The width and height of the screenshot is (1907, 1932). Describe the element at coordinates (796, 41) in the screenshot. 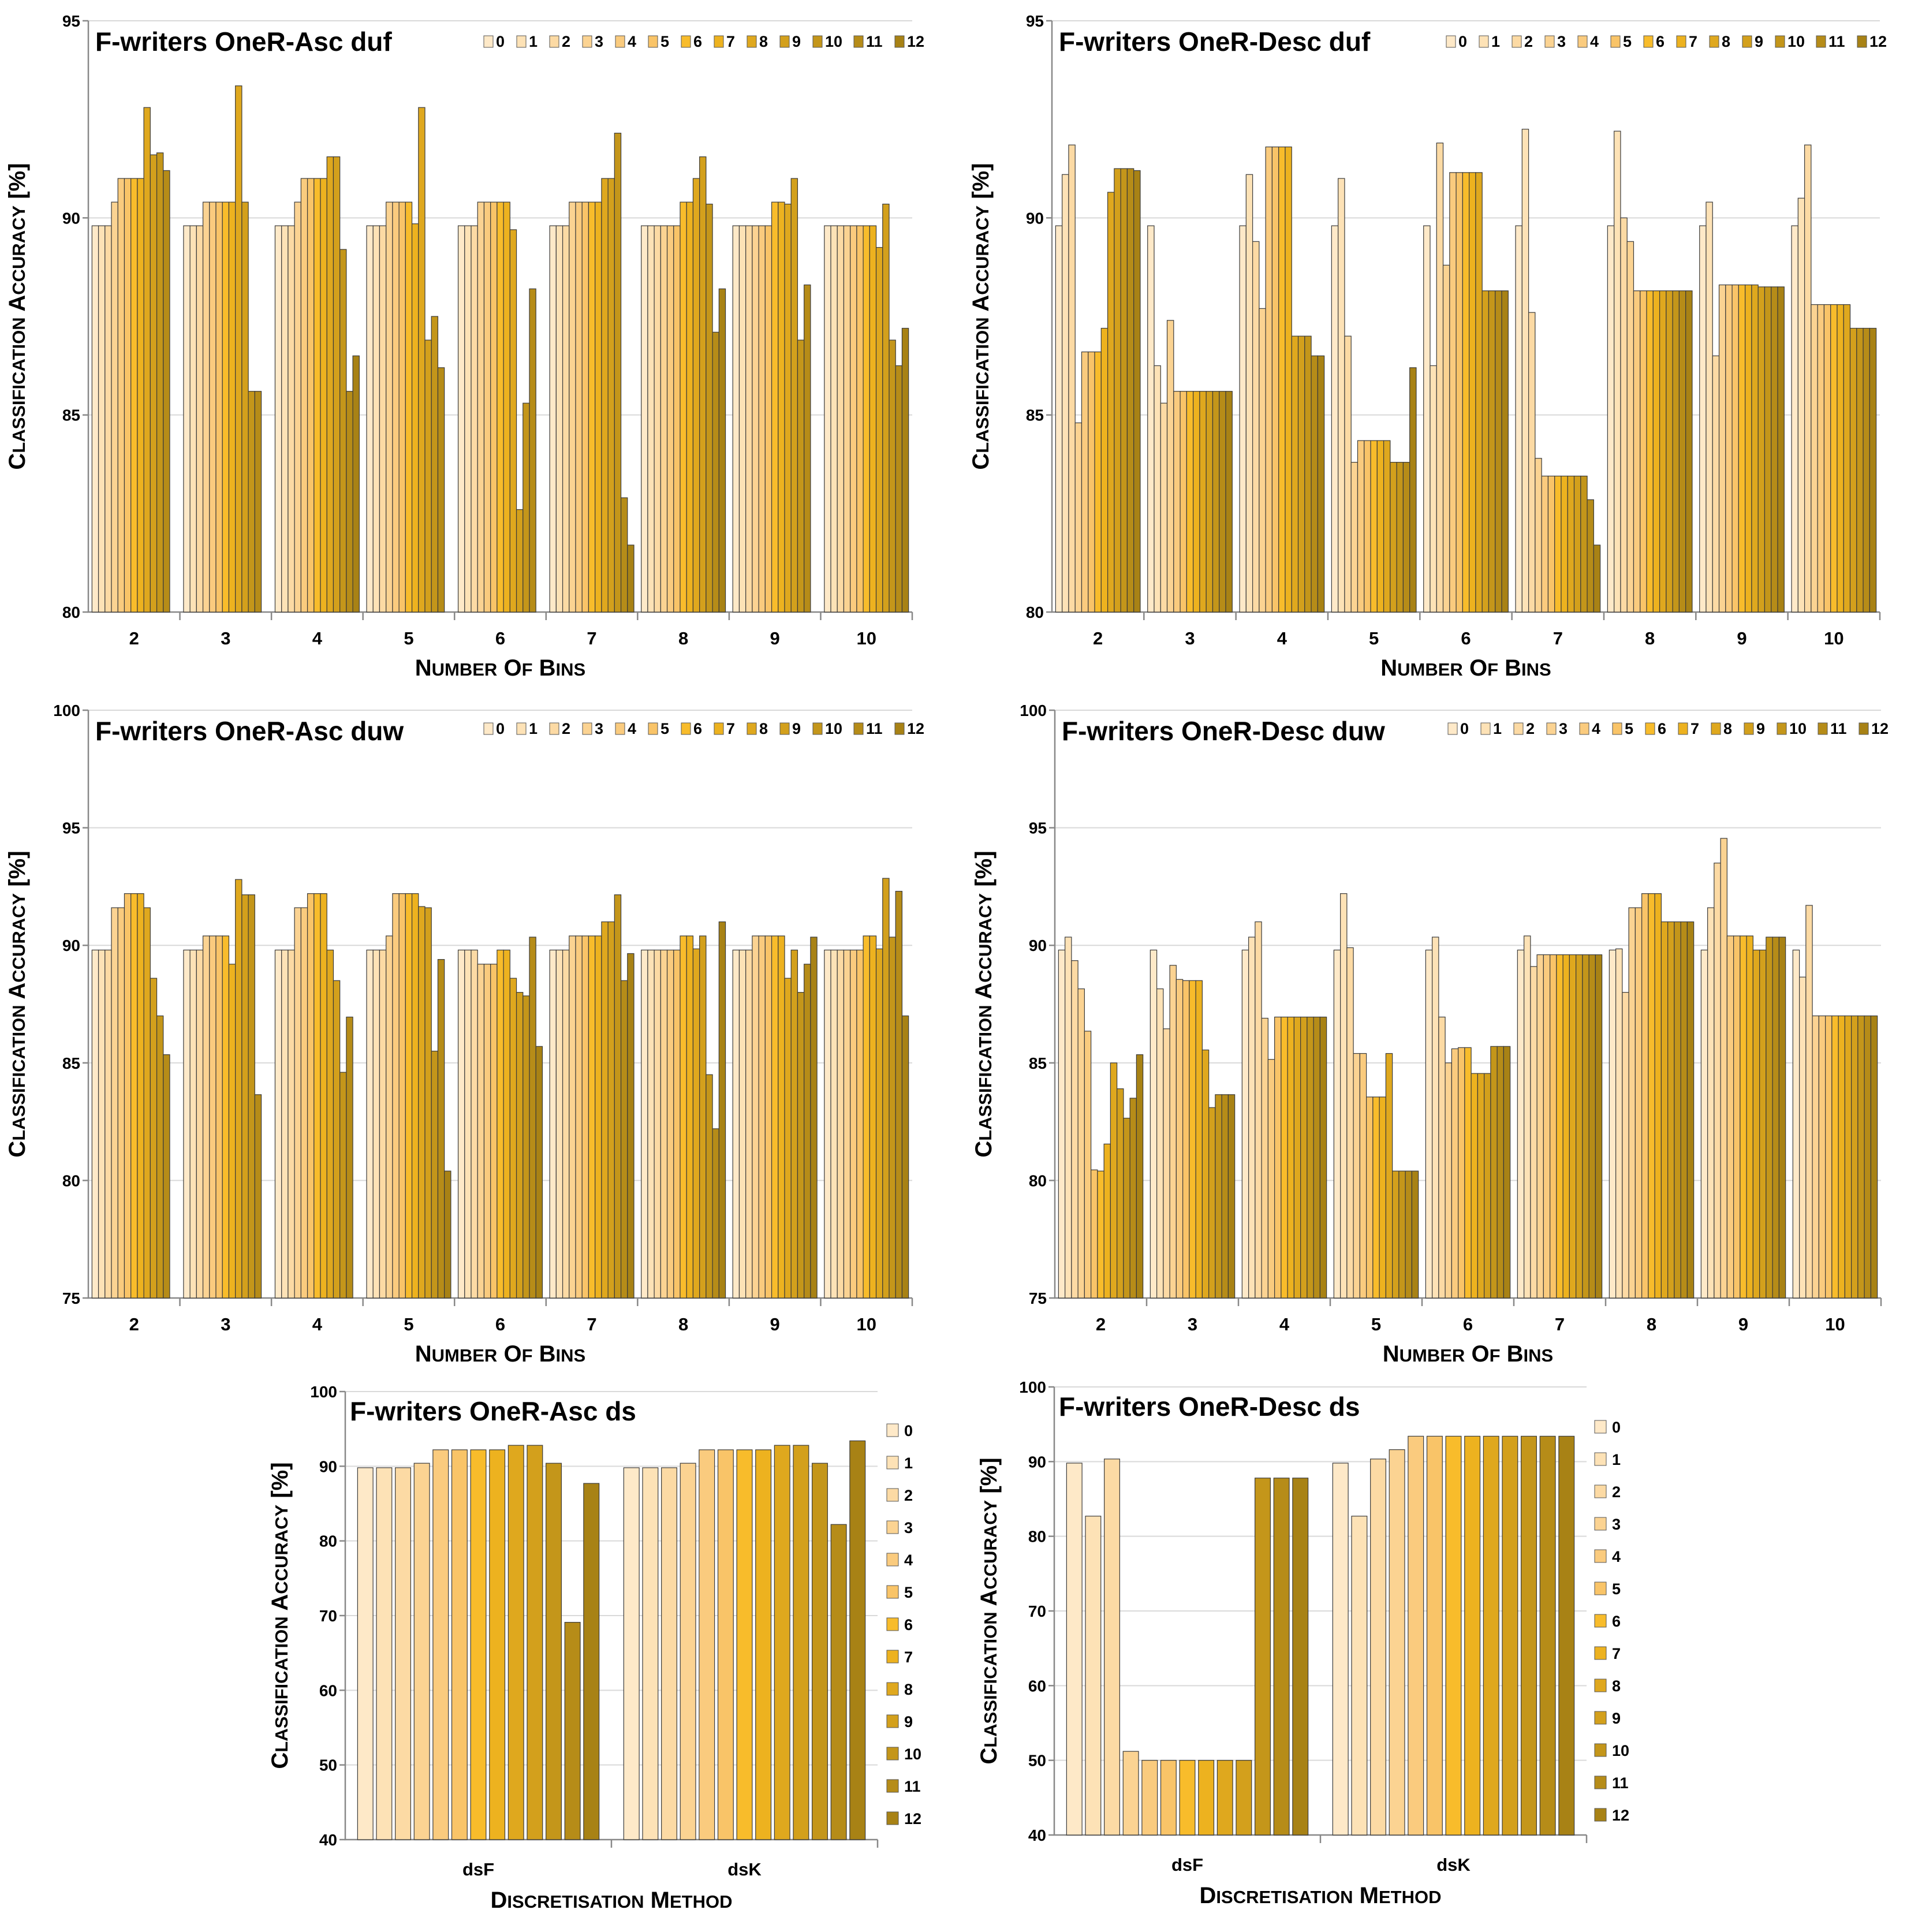

I see `chart0-legend-label: 9` at that location.